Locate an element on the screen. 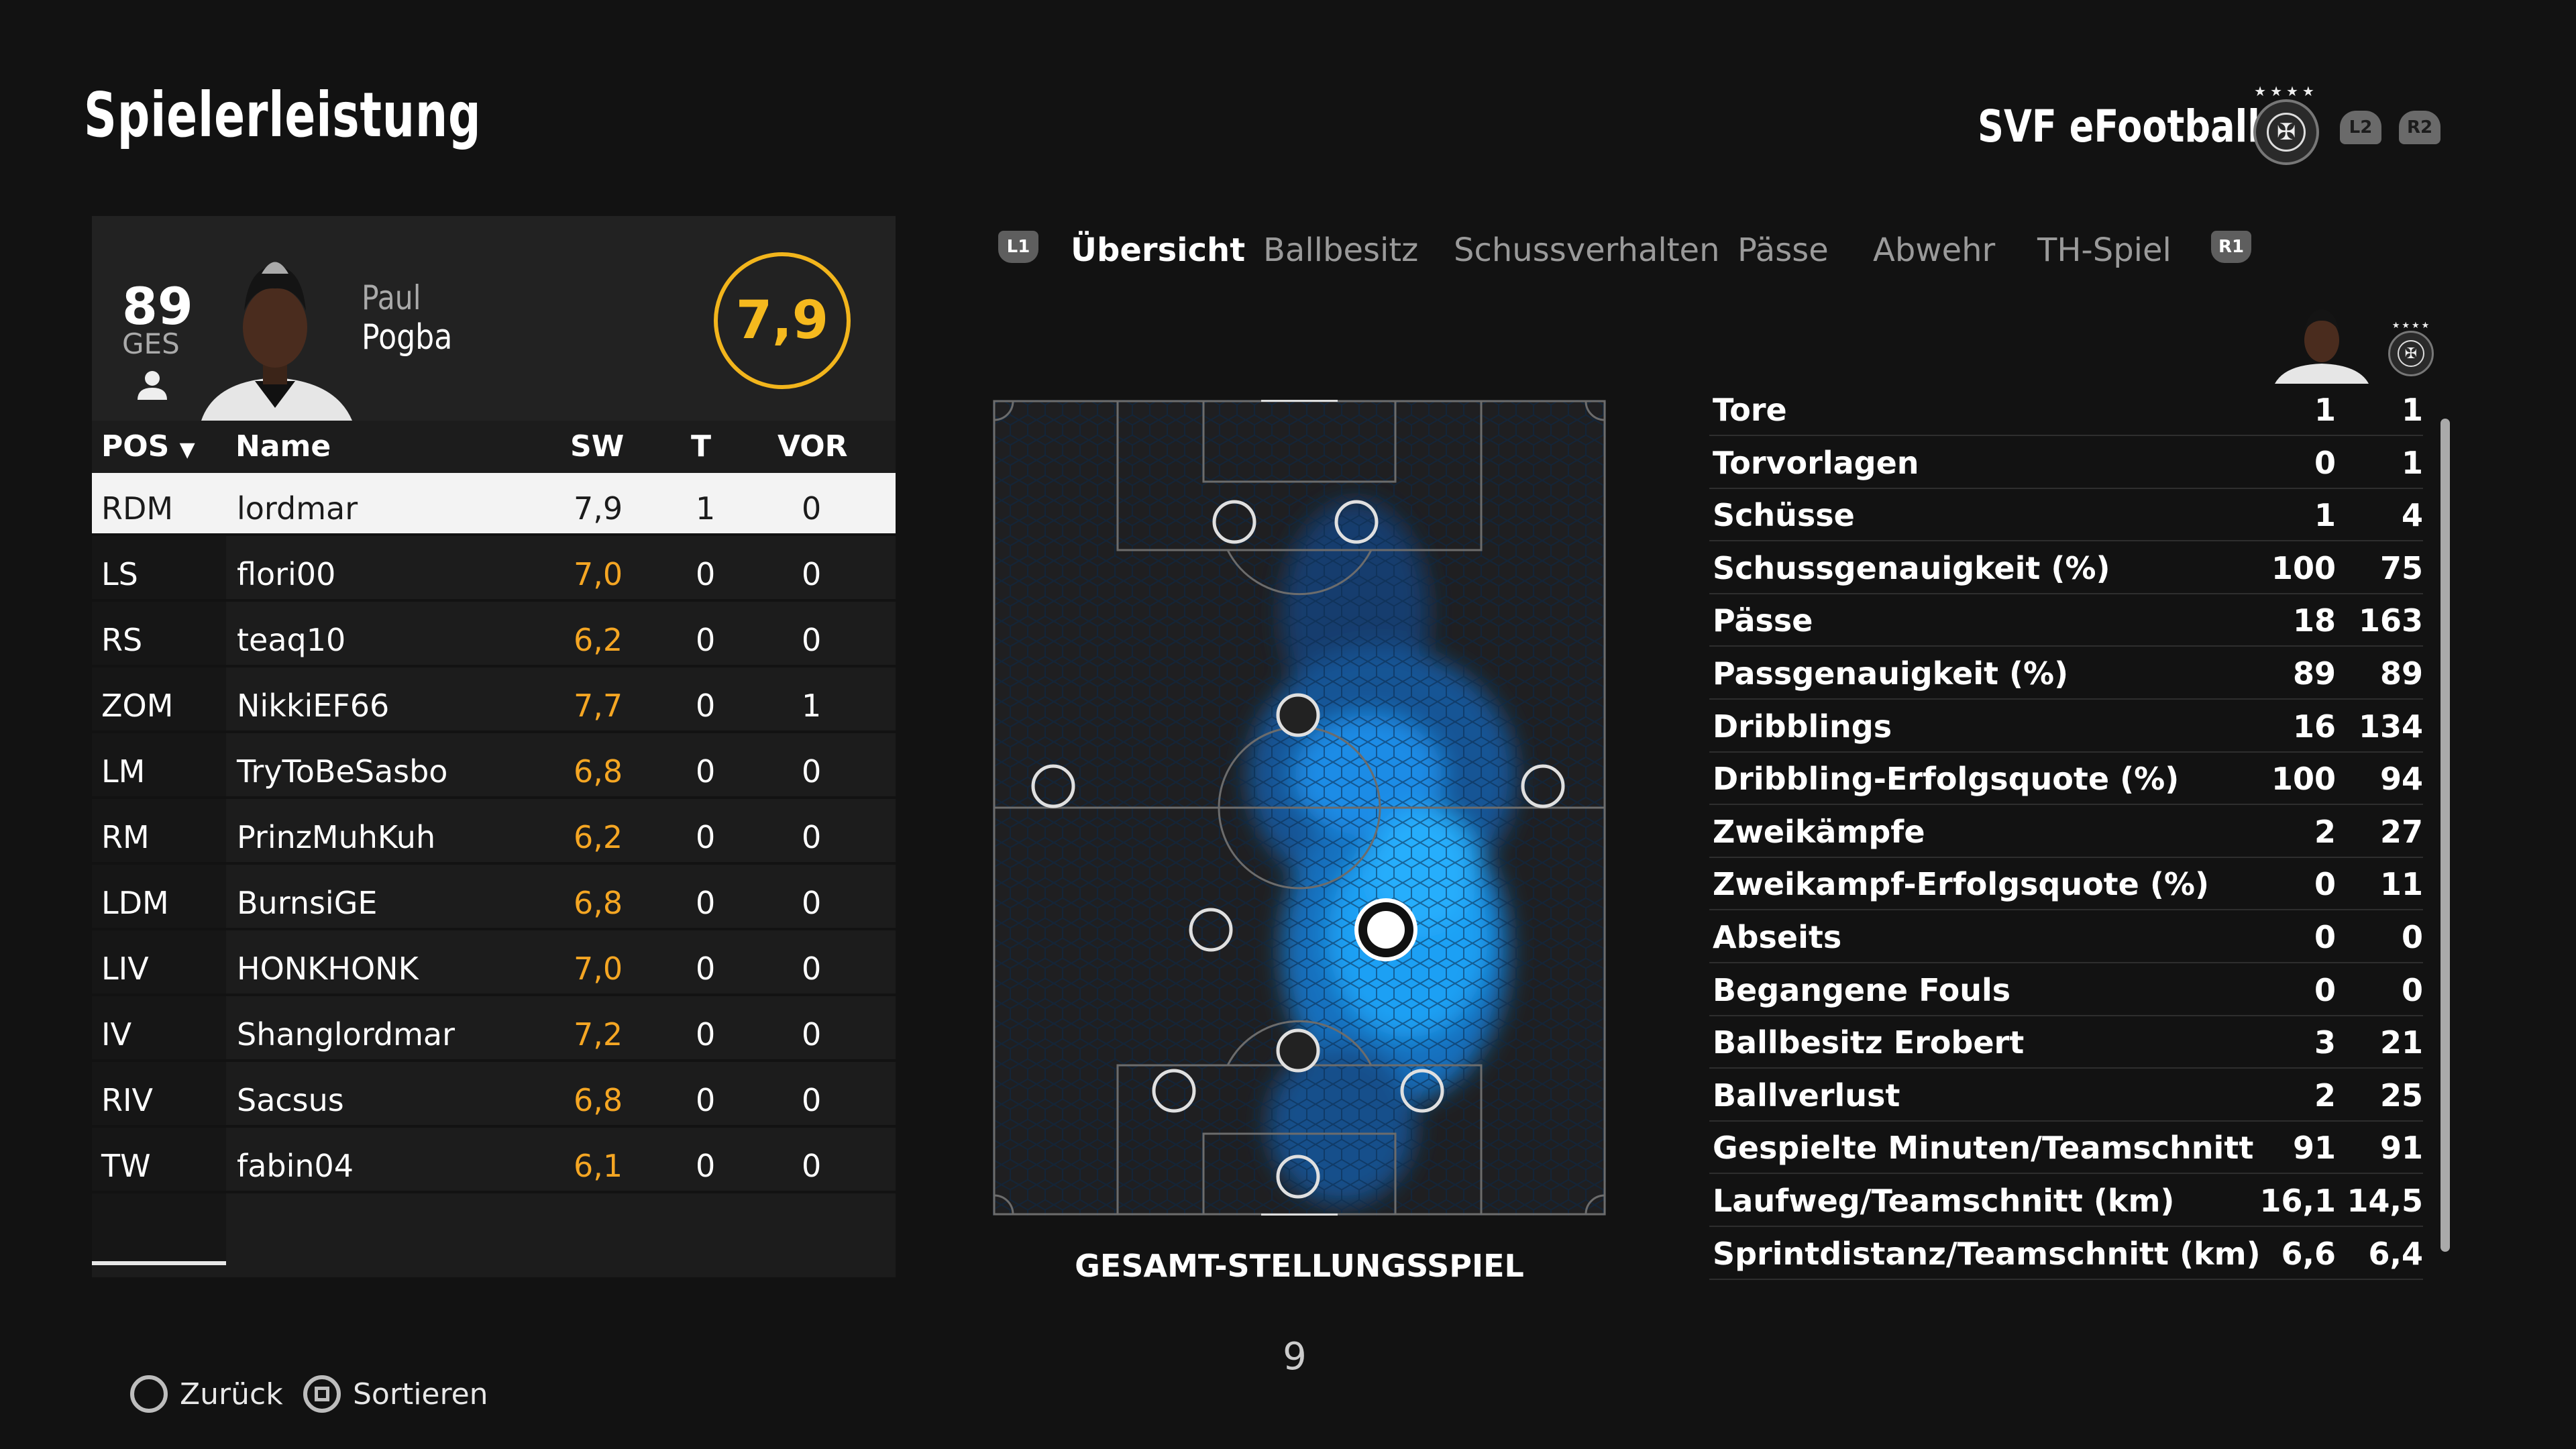 The image size is (2576, 1449). sort-label: Sortieren is located at coordinates (420, 1394).